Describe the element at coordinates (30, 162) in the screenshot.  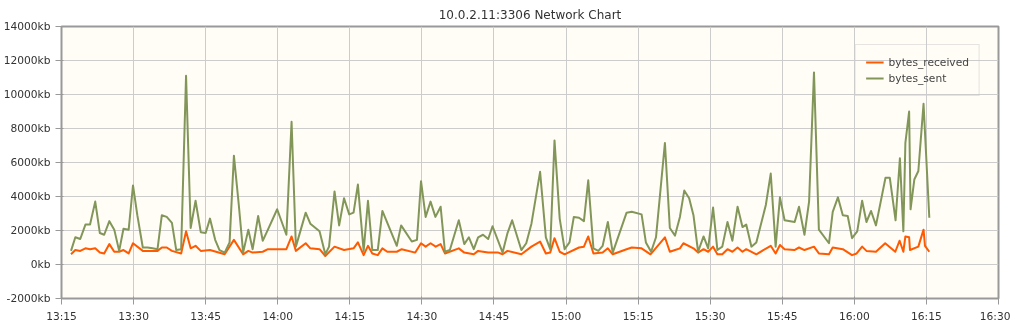
I see `y-tick-label: 6000kb` at that location.